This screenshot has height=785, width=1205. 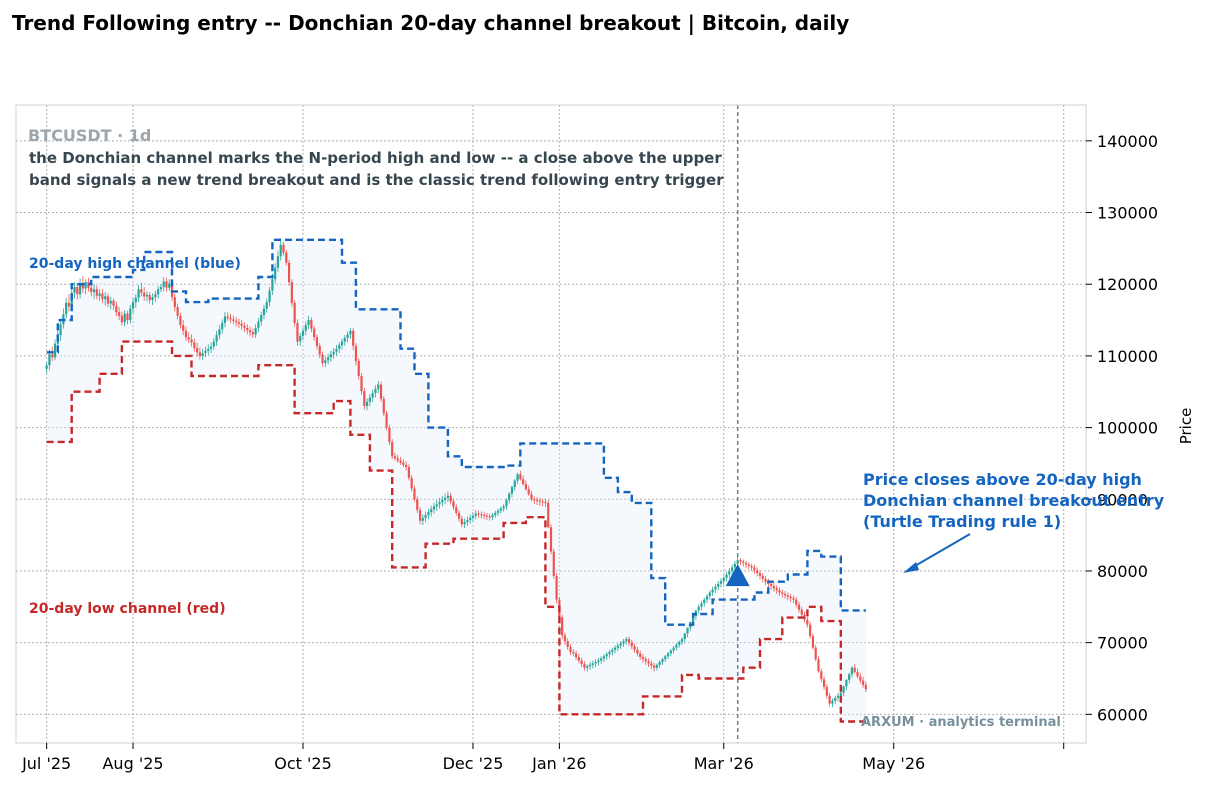 What do you see at coordinates (1186, 426) in the screenshot?
I see `y-axis-label: Price` at bounding box center [1186, 426].